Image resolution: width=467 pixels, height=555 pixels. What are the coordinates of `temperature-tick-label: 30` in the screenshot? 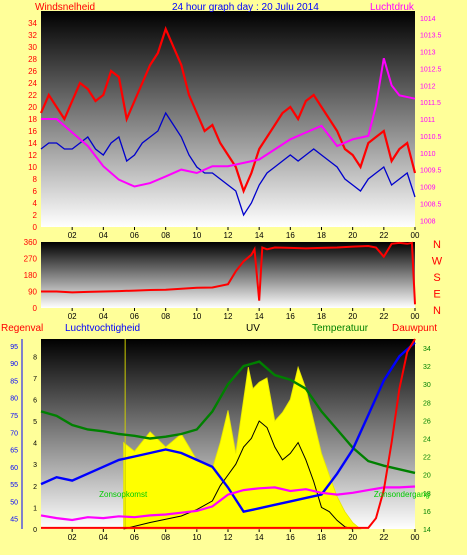 It's located at (427, 385).